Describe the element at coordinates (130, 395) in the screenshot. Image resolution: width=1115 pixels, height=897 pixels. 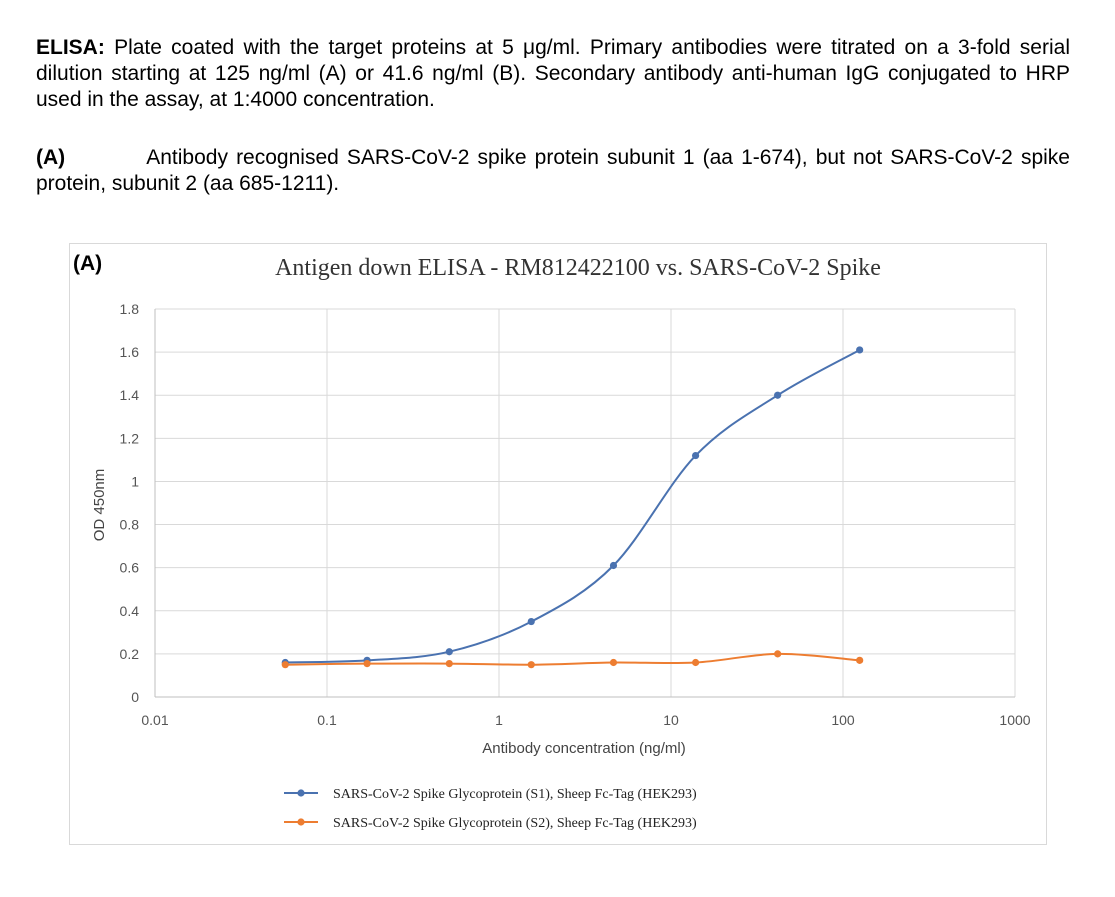
I see `y-tick-label: 1.4` at that location.